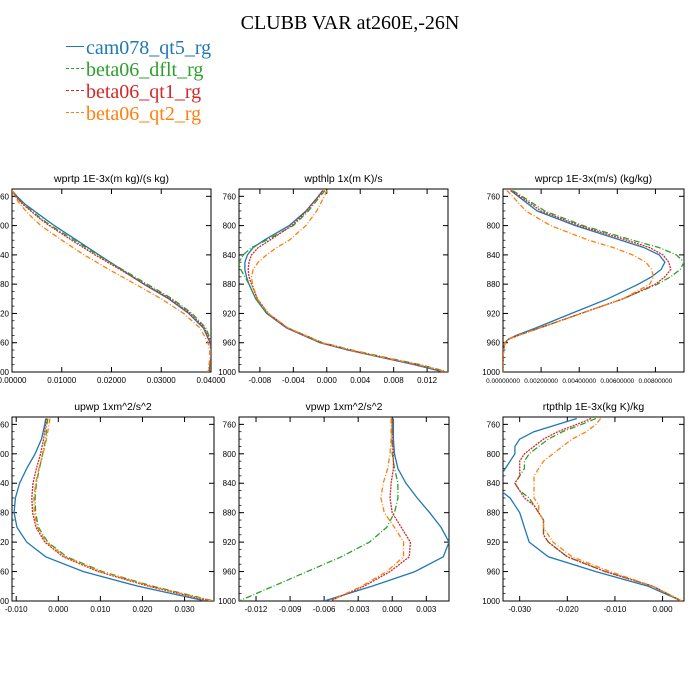 This screenshot has height=700, width=700. Describe the element at coordinates (142, 609) in the screenshot. I see `panel-4-xtick-label: 0.020` at that location.